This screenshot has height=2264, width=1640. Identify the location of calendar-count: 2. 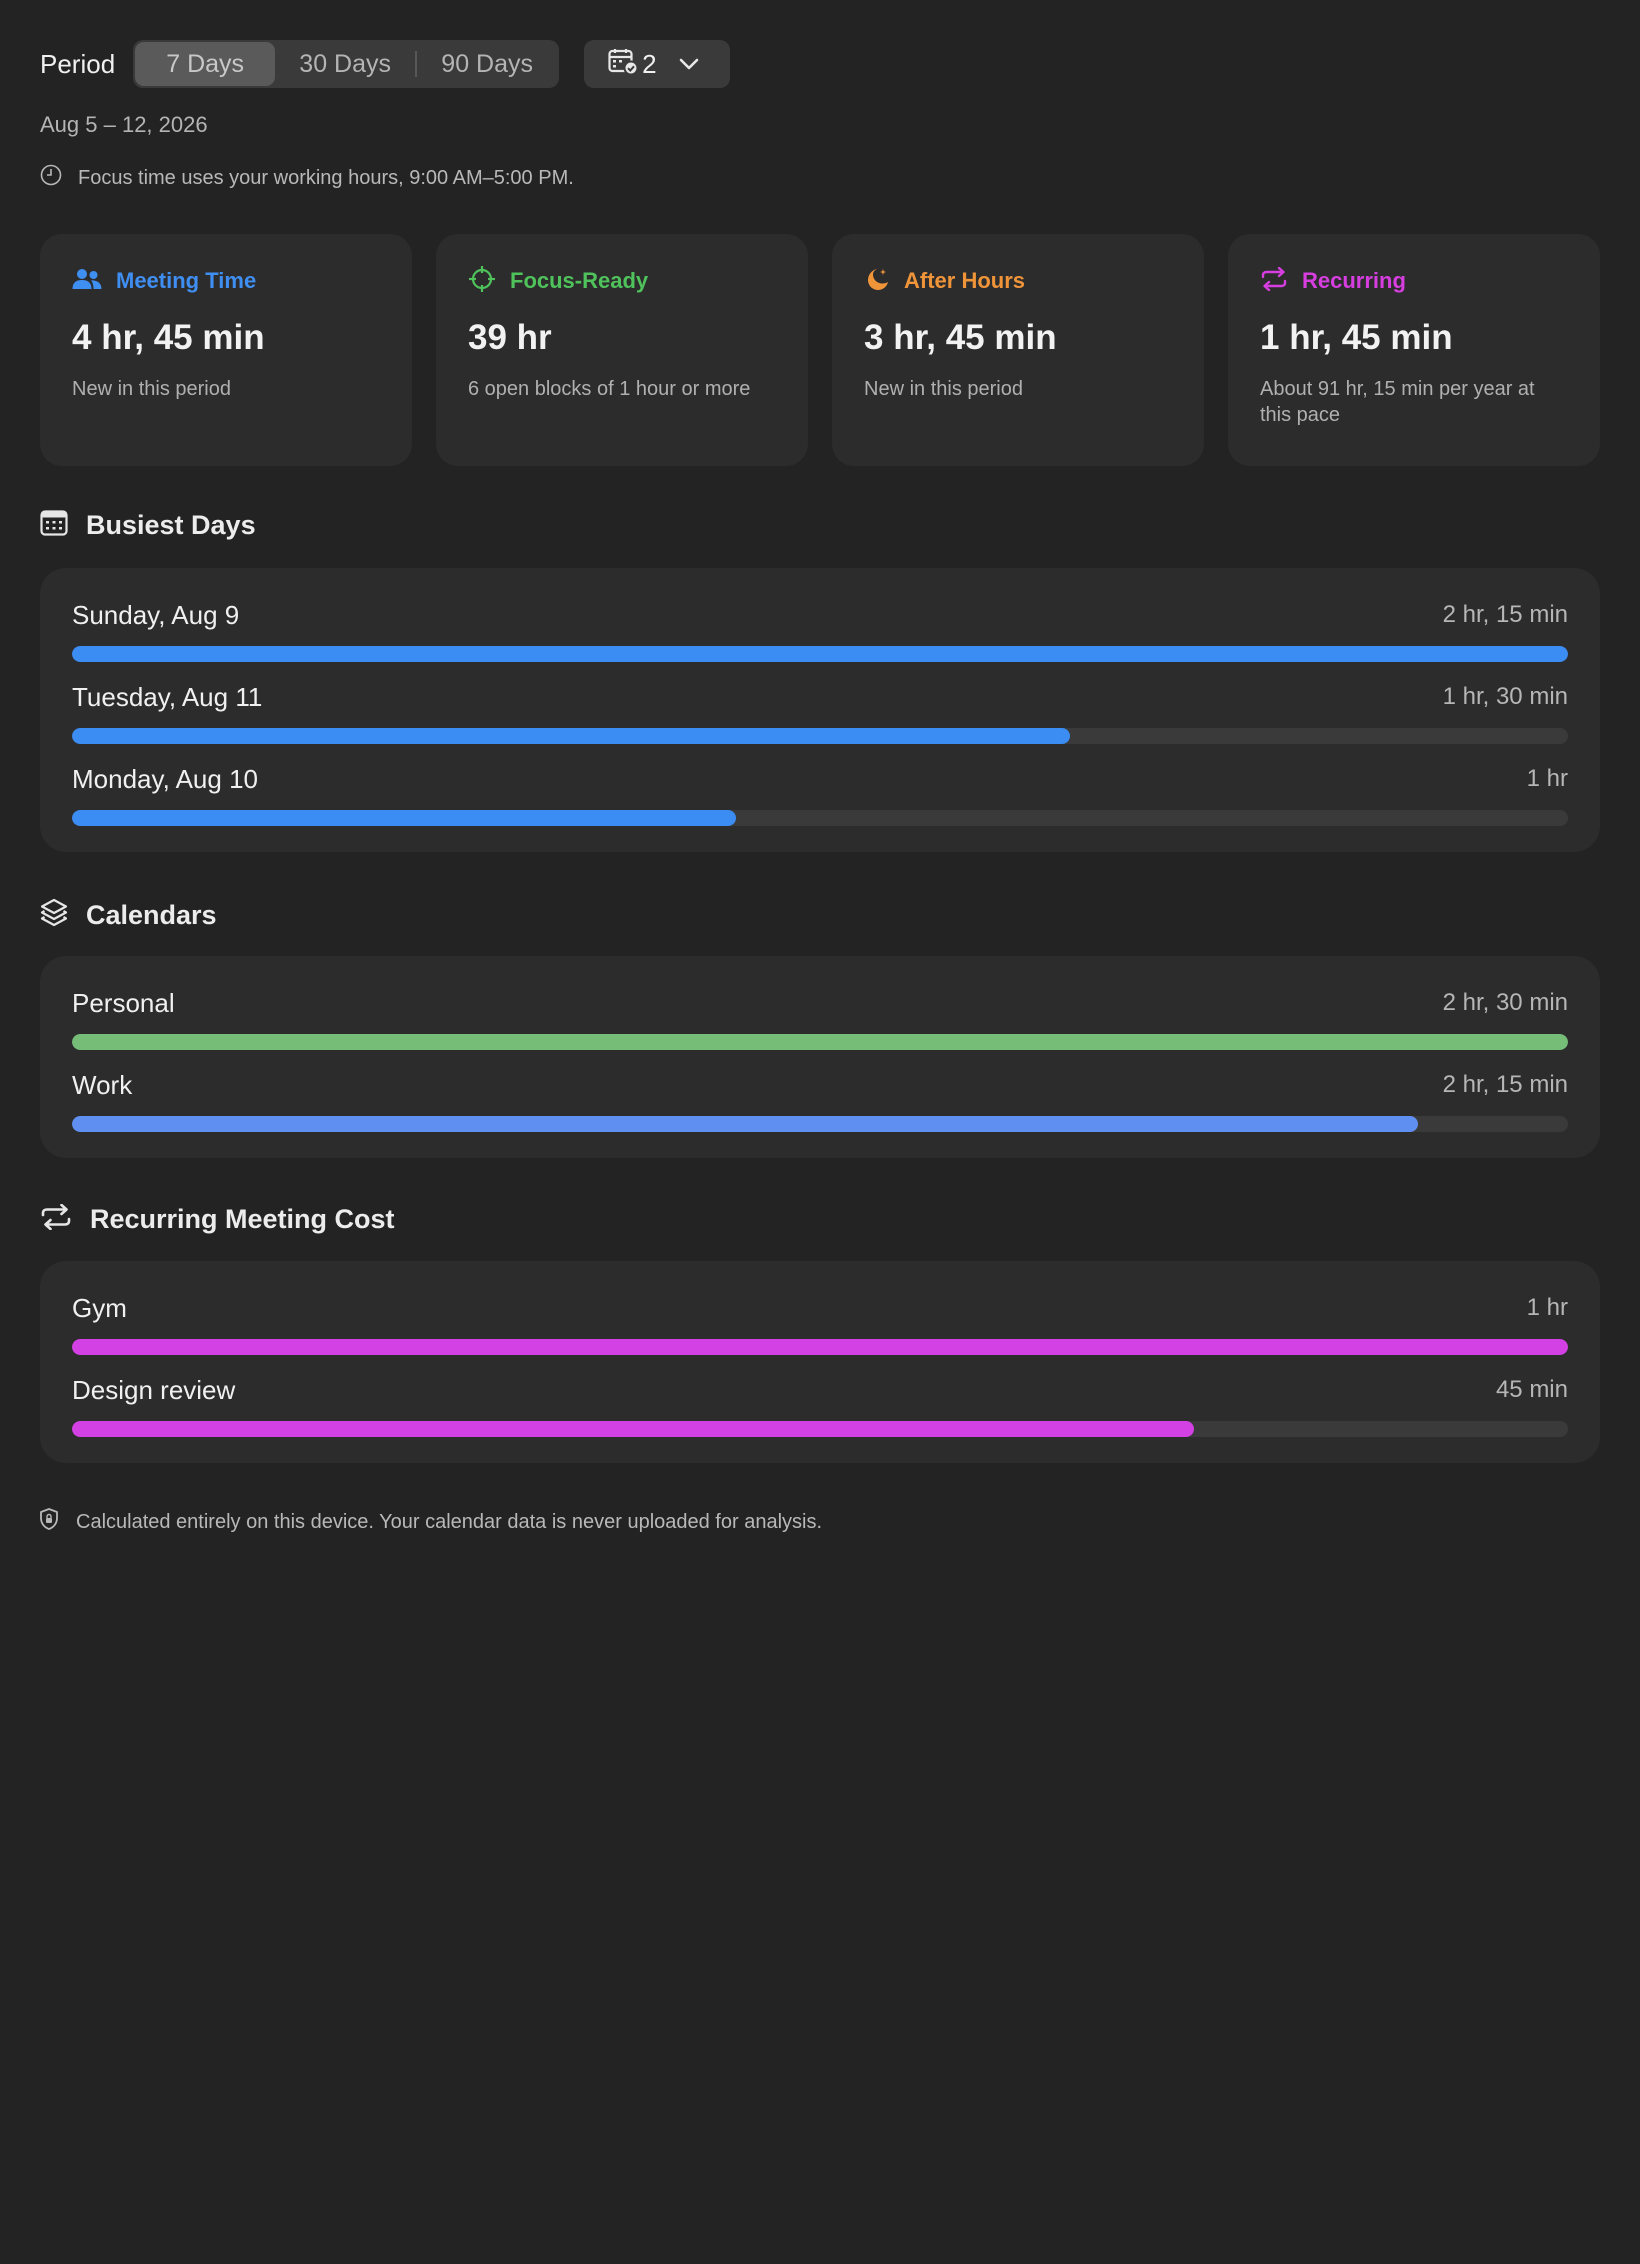
(649, 63).